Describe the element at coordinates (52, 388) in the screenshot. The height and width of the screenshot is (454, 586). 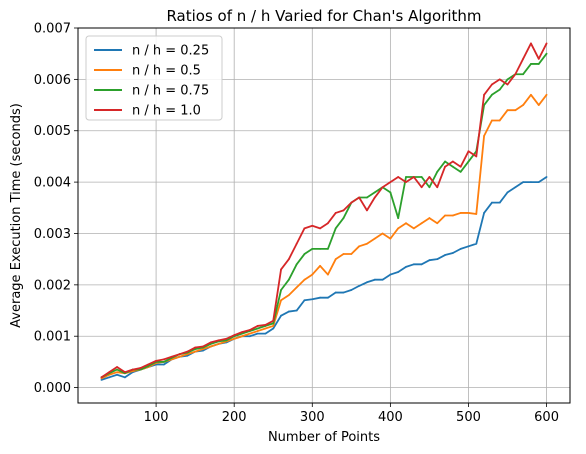
I see `y-tick-label: 0.000` at that location.